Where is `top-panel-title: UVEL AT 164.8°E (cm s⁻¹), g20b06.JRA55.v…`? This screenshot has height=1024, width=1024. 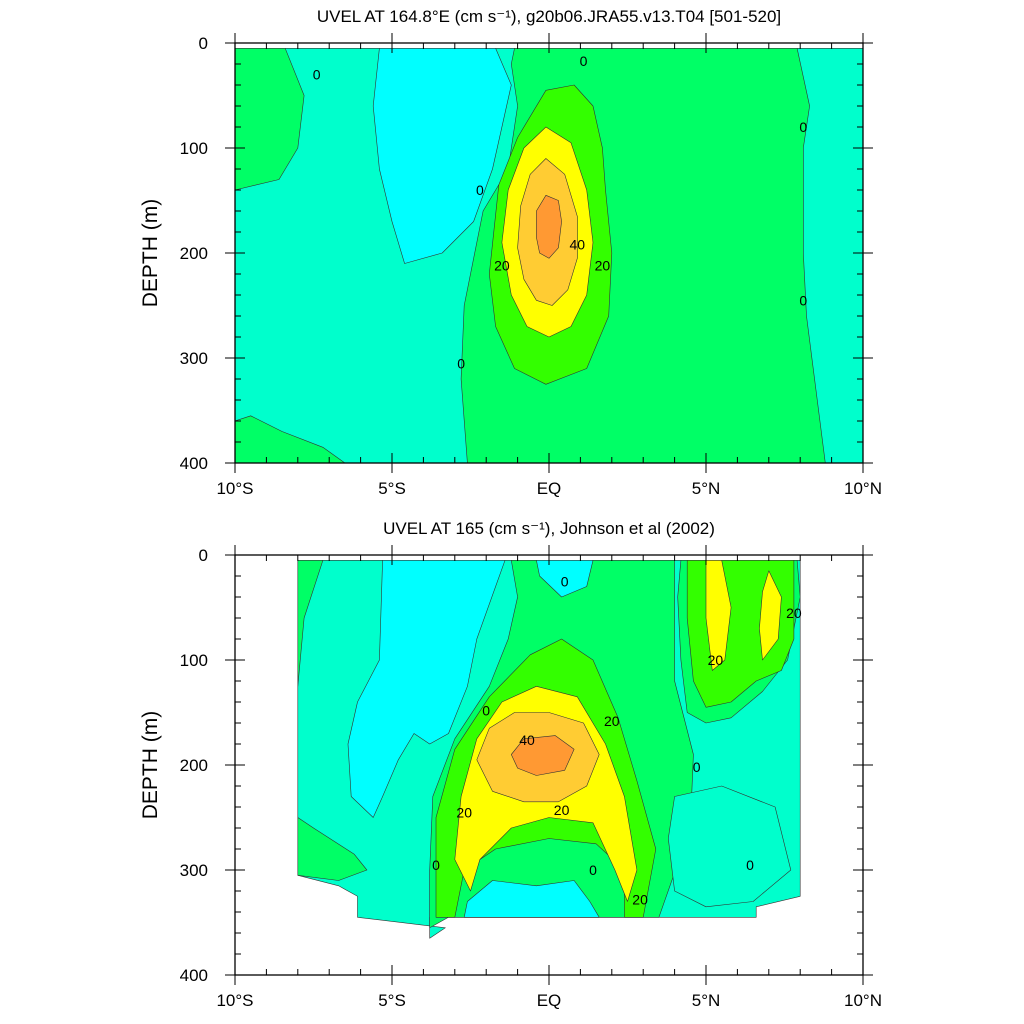
top-panel-title: UVEL AT 164.8°E (cm s⁻¹), g20b06.JRA55.v… is located at coordinates (549, 16).